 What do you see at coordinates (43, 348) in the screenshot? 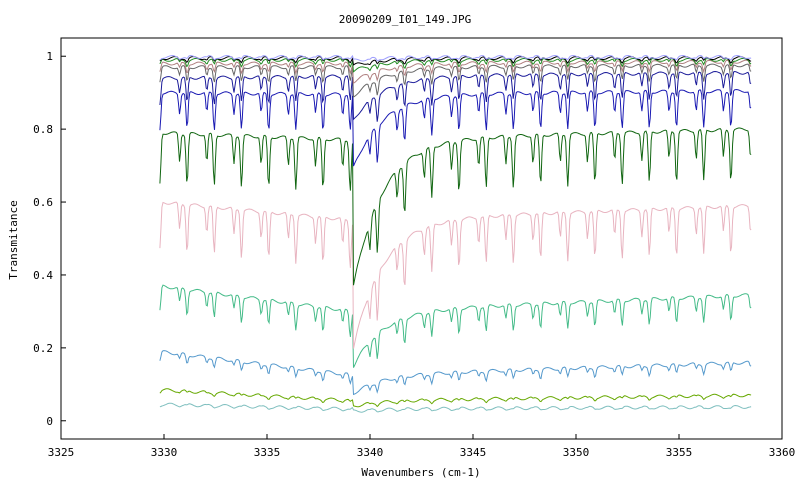
I see `y-tick-label: 0.2` at bounding box center [43, 348].